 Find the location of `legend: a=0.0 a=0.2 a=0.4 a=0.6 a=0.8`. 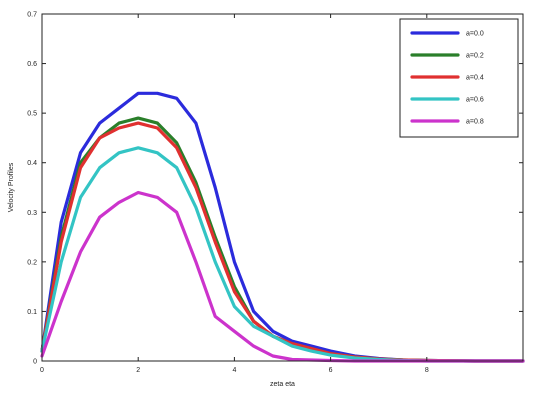

legend: a=0.0 a=0.2 a=0.4 a=0.6 a=0.8 is located at coordinates (459, 78).